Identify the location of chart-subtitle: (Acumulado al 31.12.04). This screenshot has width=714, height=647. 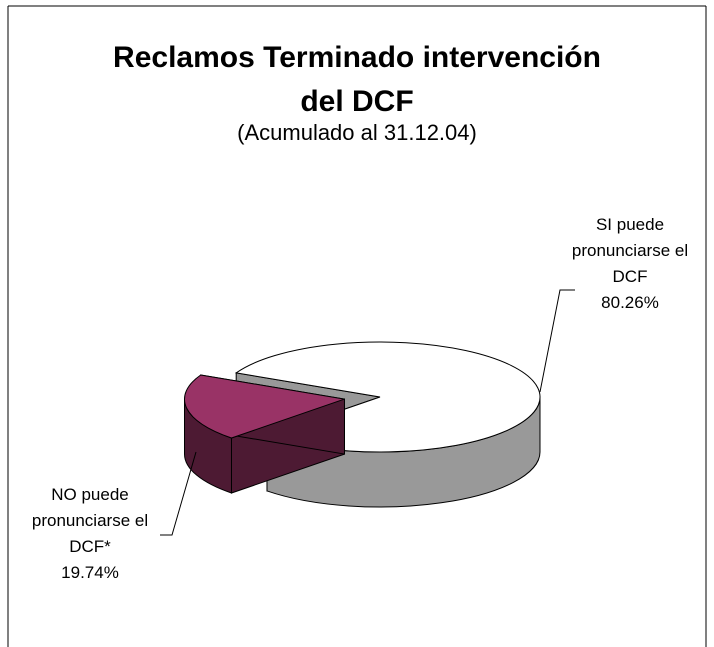
(357, 132).